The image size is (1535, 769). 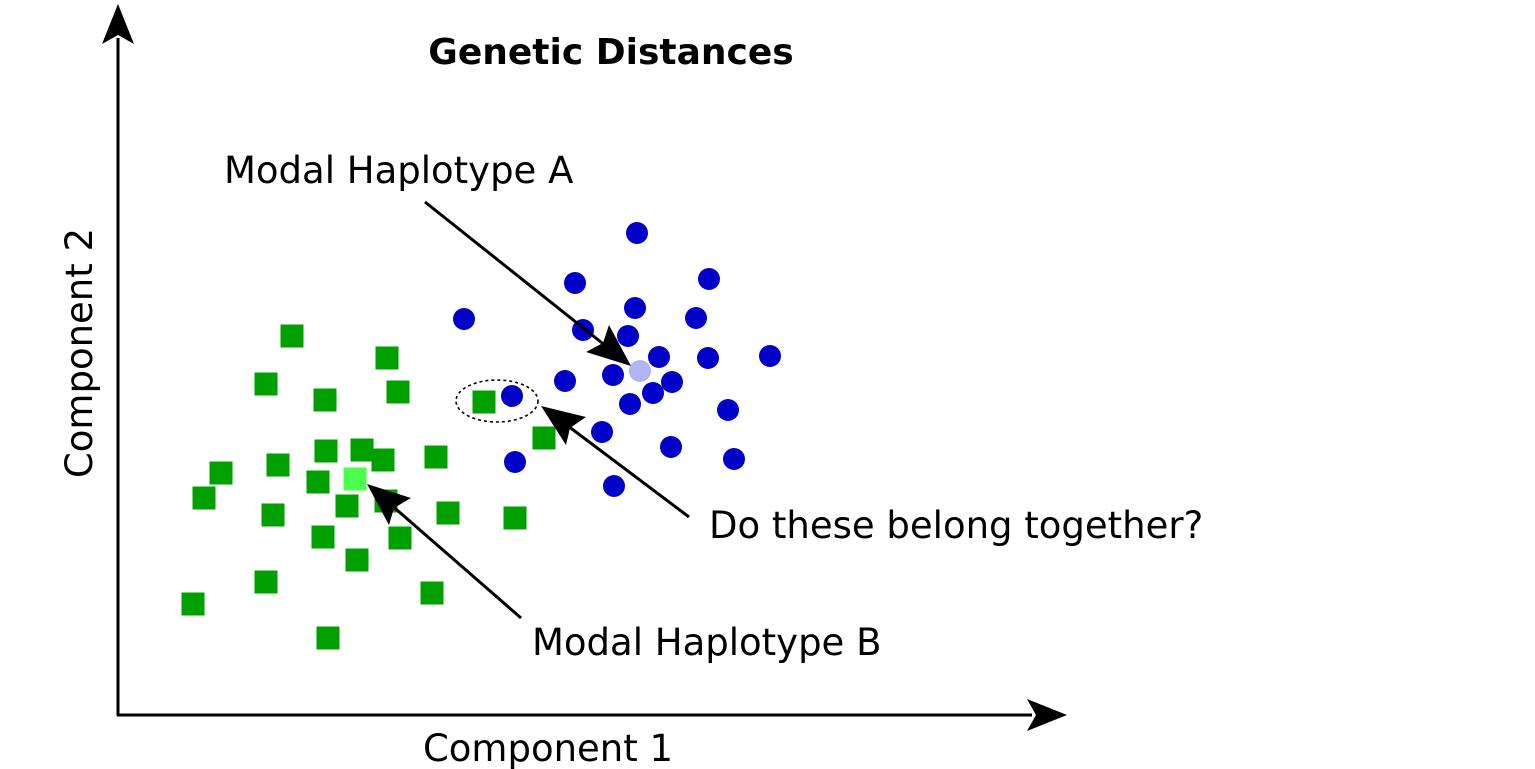 I want to click on chart-title: Genetic Distances, so click(x=610, y=52).